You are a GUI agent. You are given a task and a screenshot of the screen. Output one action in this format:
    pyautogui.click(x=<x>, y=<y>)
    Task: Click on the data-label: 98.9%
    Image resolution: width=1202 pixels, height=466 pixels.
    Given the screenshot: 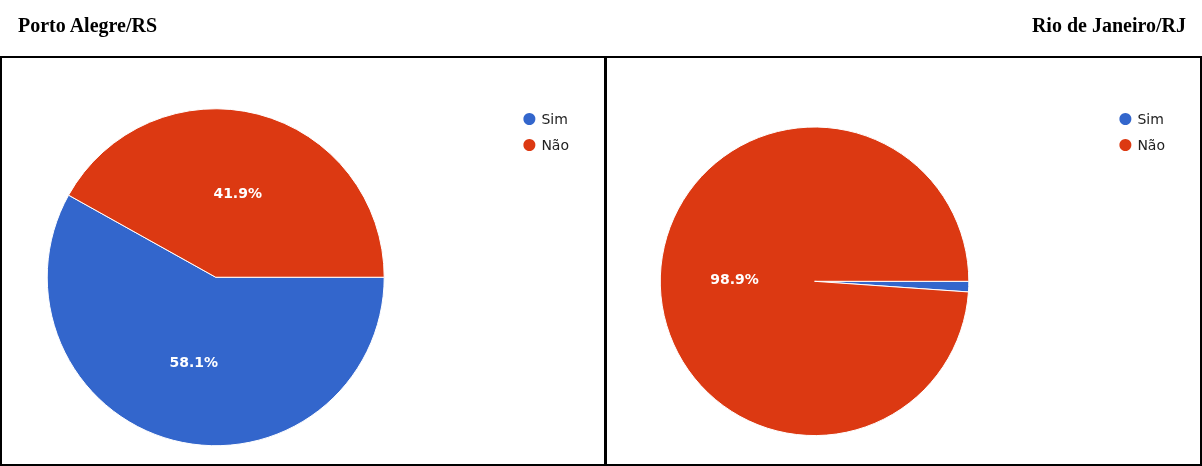 What is the action you would take?
    pyautogui.click(x=734, y=278)
    